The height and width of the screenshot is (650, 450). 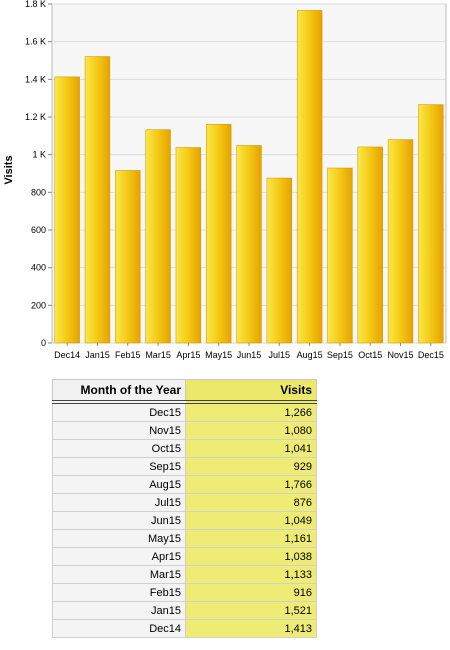 I want to click on table-row: Dec14 1,413, so click(x=184, y=628).